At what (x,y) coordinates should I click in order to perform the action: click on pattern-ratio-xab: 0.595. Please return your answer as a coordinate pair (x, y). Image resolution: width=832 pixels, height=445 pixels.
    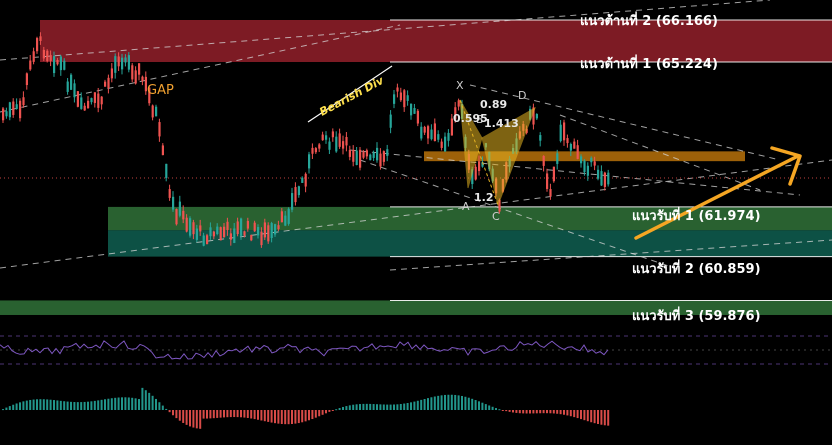
    Looking at the image, I should click on (470, 118).